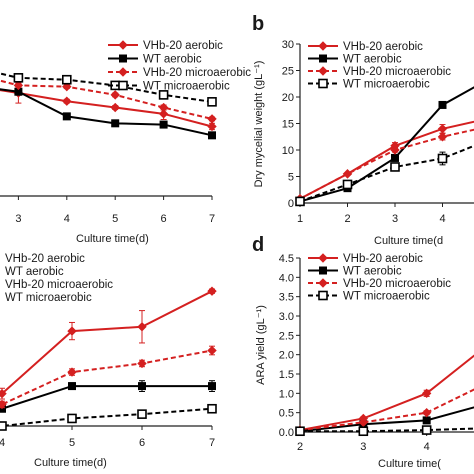 This screenshot has height=474, width=474. Describe the element at coordinates (291, 178) in the screenshot. I see `y-tick-label: 5` at that location.